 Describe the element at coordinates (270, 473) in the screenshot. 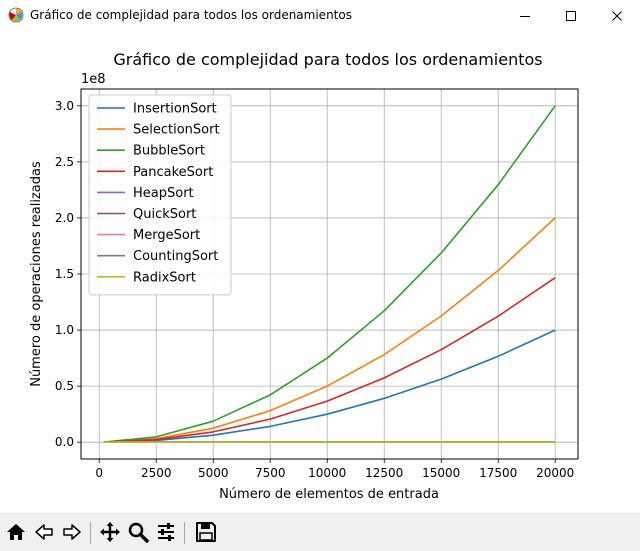

I see `x-tick-label: 7500` at that location.